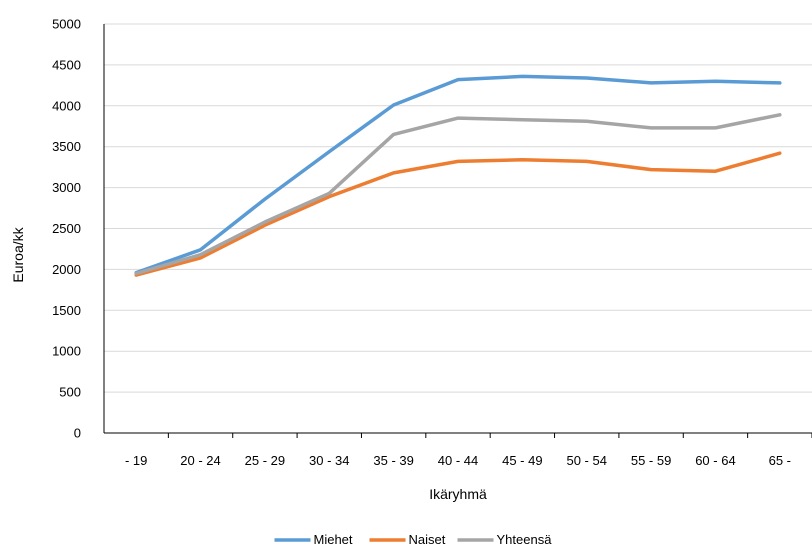 The width and height of the screenshot is (812, 550). I want to click on x-tick-label: 25 - 29, so click(265, 460).